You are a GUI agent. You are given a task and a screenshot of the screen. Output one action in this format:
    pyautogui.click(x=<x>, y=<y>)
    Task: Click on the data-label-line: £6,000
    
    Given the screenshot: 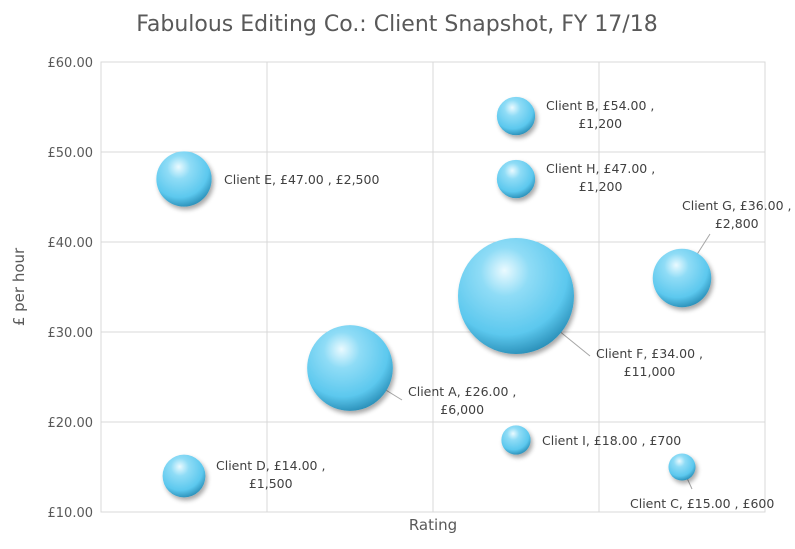 What is the action you would take?
    pyautogui.click(x=462, y=409)
    